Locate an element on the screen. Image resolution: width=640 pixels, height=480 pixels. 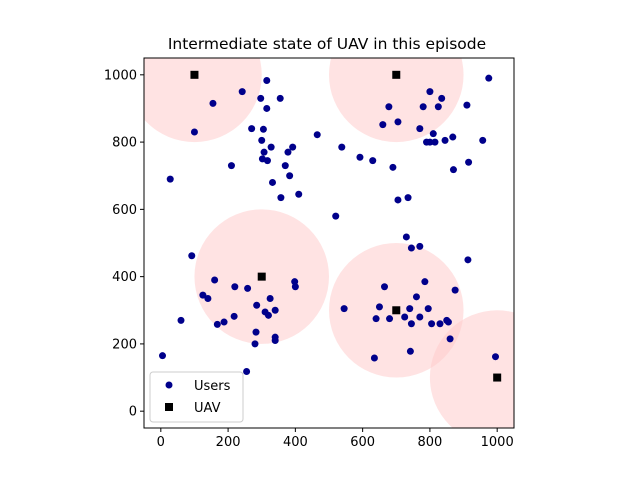
legend-uav-label: UAV is located at coordinates (207, 408).